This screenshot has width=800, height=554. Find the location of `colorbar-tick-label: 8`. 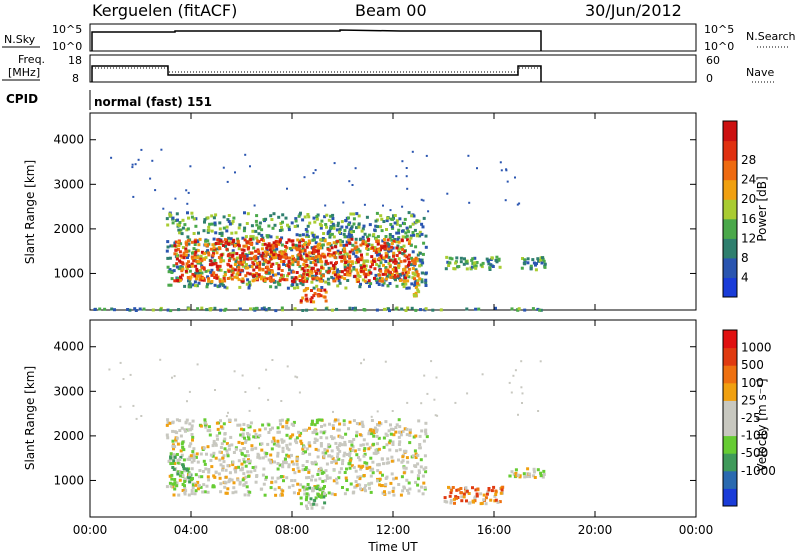

colorbar-tick-label: 8 is located at coordinates (745, 258).